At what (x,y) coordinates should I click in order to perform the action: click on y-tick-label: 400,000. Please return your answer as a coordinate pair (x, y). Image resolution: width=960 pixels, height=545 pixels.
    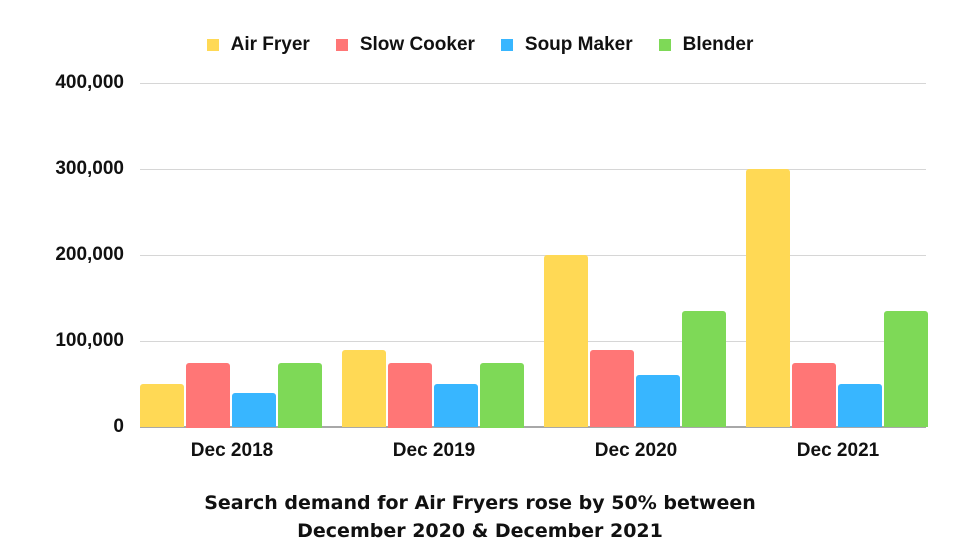
    Looking at the image, I should click on (89, 82).